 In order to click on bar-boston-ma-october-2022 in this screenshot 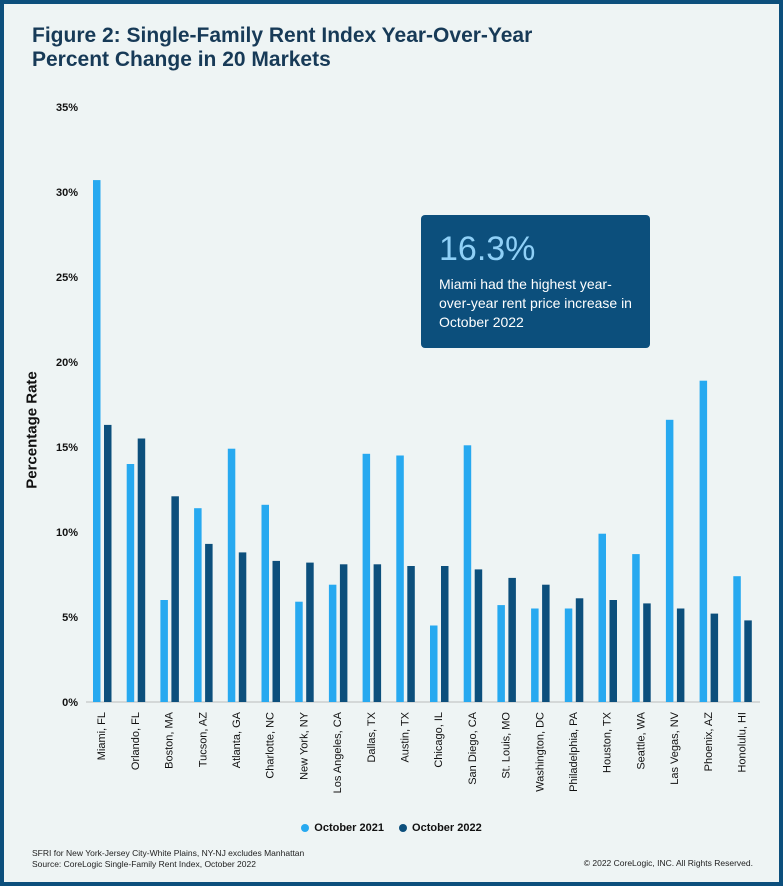, I will do `click(175, 599)`.